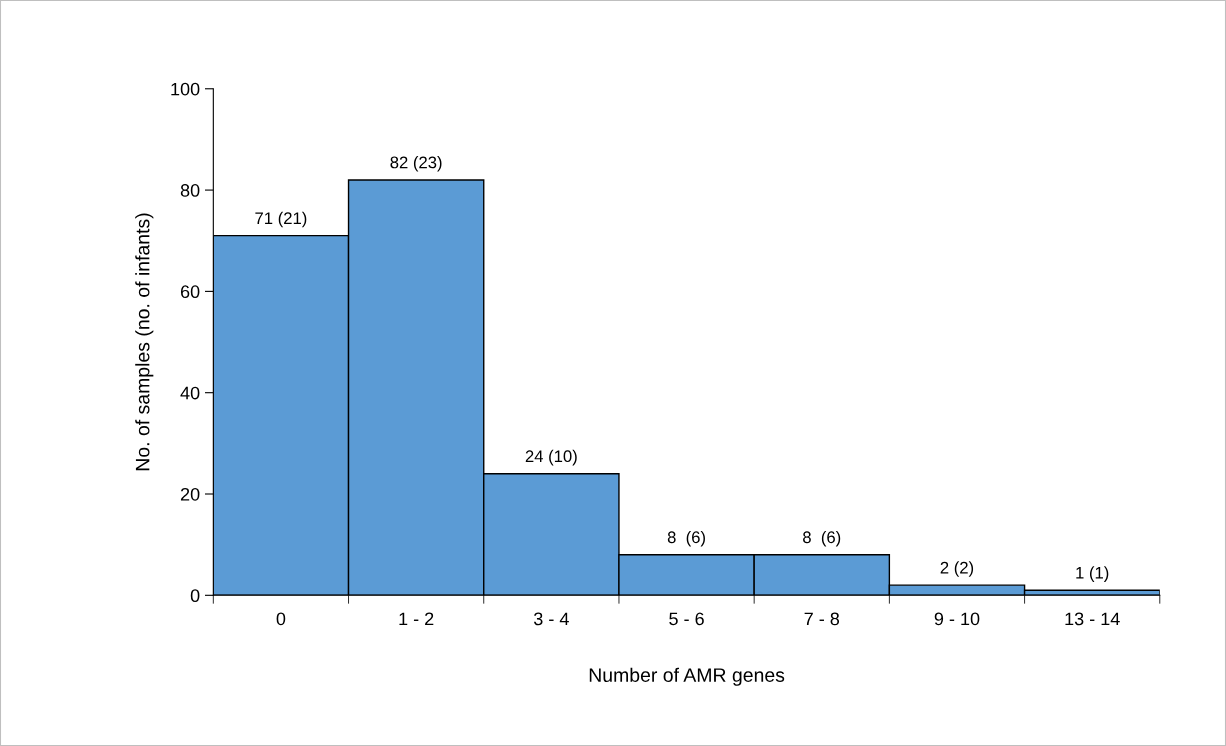  I want to click on y-tick-label: 40, so click(190, 393).